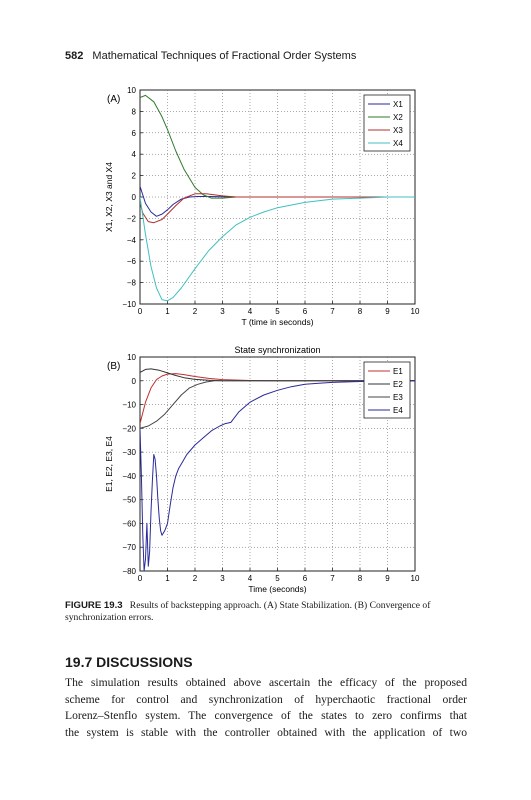  Describe the element at coordinates (131, 90) in the screenshot. I see `chart-a-y-tick-label: 10` at that location.